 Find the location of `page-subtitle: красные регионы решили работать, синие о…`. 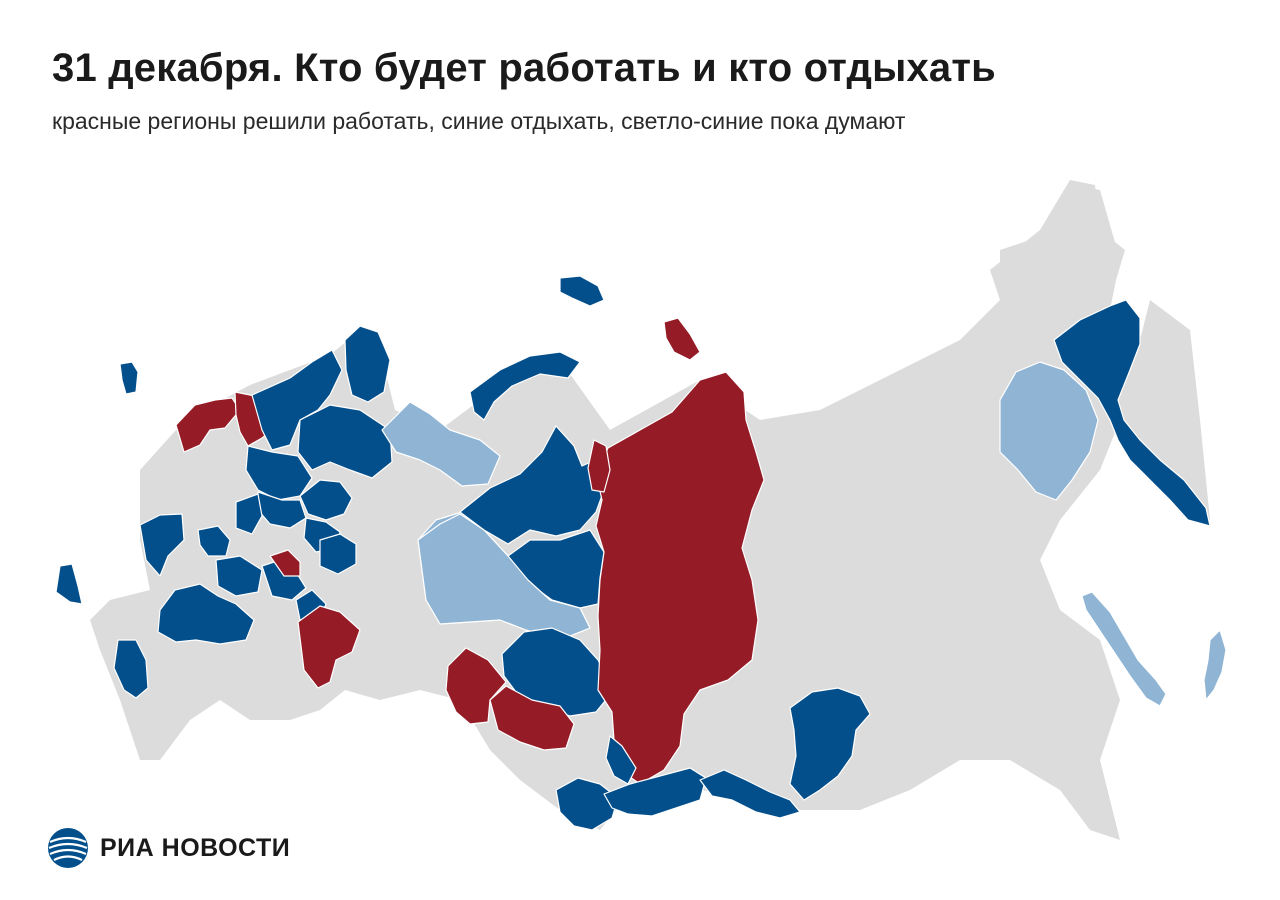

page-subtitle: красные регионы решили работать, синие о… is located at coordinates (479, 121).